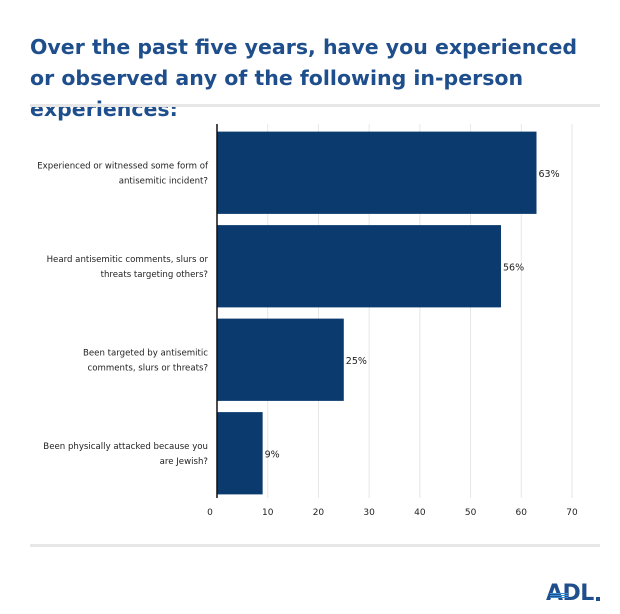 The height and width of the screenshot is (614, 620). What do you see at coordinates (319, 513) in the screenshot?
I see `x-tick-label: 20` at bounding box center [319, 513].